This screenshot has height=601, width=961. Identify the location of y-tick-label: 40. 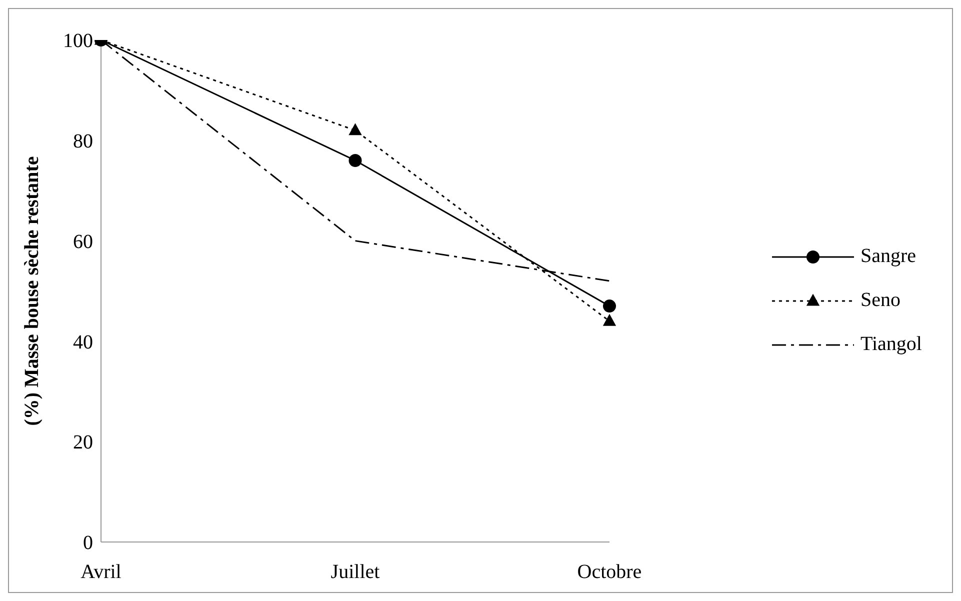
(83, 342).